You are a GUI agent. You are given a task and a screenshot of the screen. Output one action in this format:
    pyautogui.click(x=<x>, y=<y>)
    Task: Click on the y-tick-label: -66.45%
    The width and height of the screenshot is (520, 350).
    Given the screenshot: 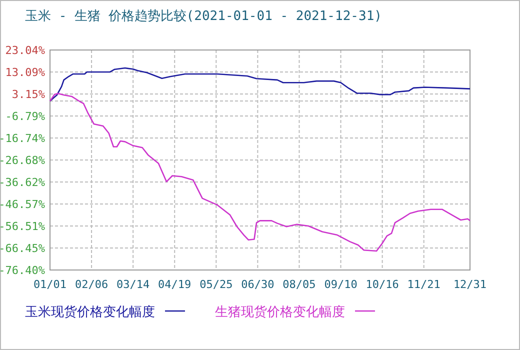 What is the action you would take?
    pyautogui.click(x=23, y=248)
    